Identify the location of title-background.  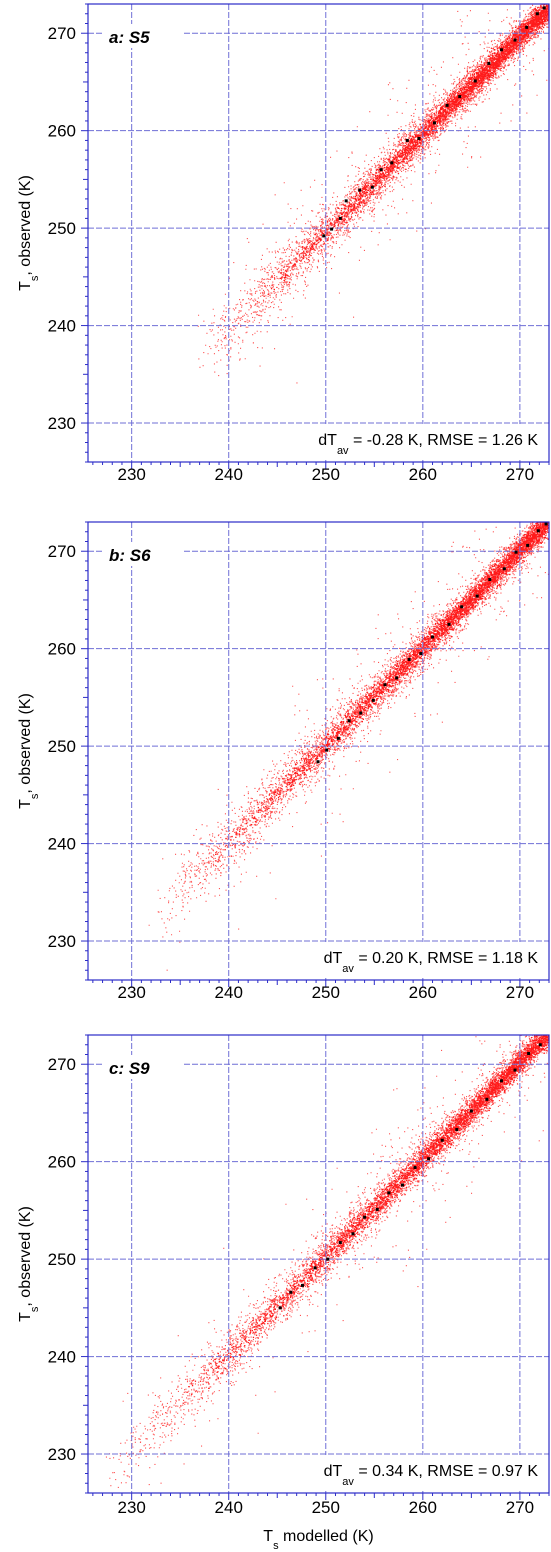
(144, 554).